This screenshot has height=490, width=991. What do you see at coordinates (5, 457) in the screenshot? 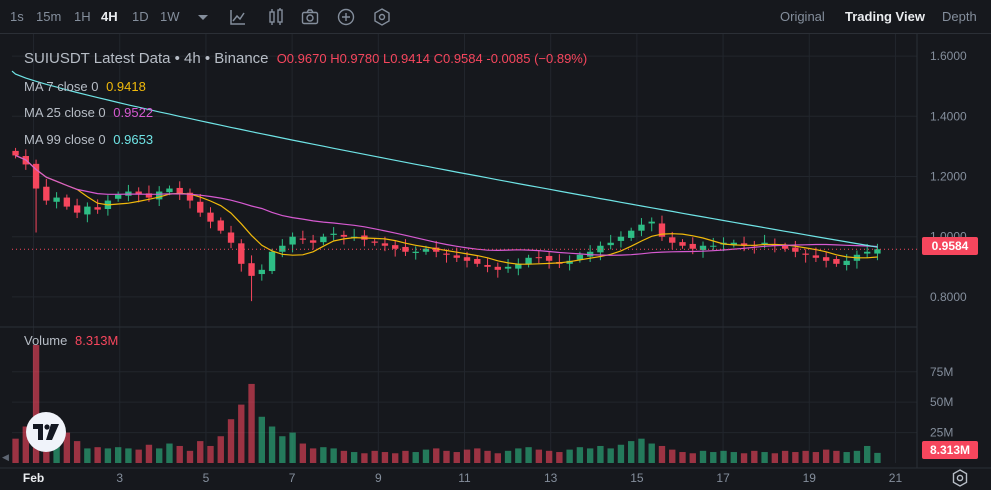
I see `scroll-left-icon: ◀` at bounding box center [5, 457].